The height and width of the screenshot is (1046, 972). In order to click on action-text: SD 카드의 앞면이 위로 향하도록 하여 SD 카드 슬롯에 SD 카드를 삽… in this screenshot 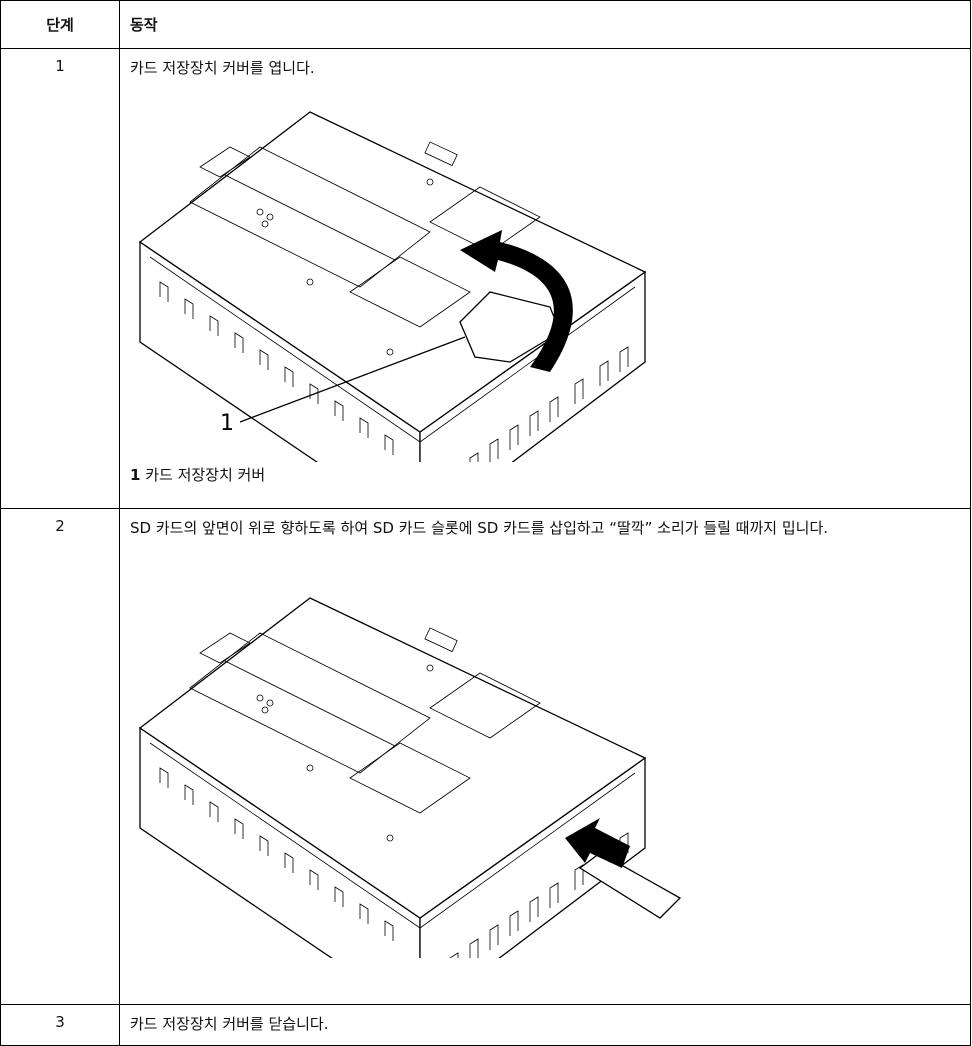, I will do `click(479, 528)`.